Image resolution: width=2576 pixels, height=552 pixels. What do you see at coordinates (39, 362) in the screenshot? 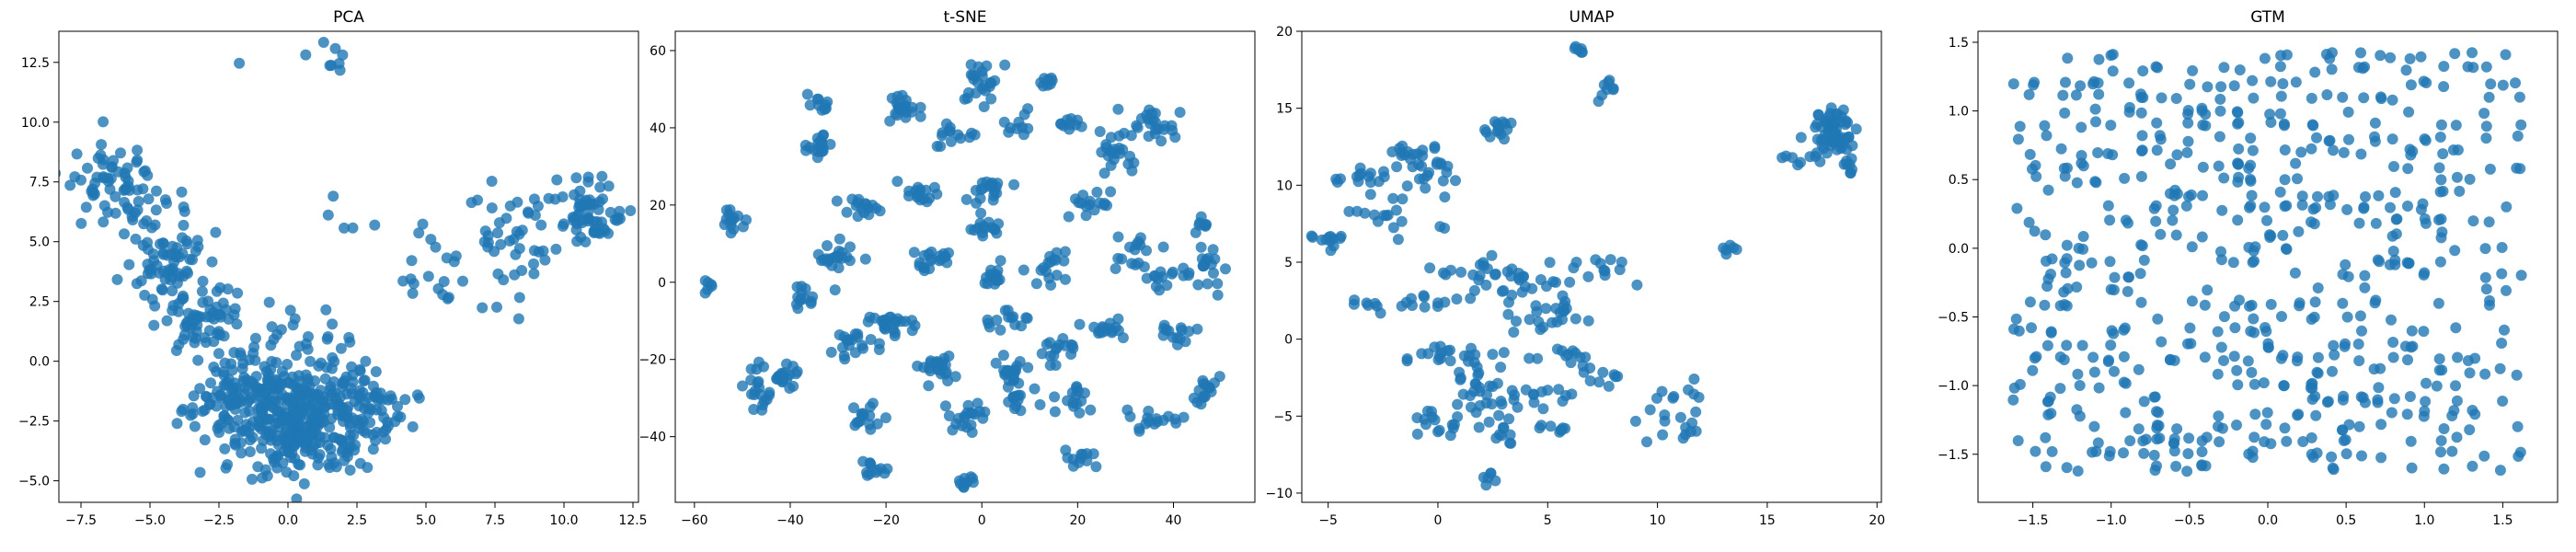
I see `y-tick-label: 0.0` at bounding box center [39, 362].